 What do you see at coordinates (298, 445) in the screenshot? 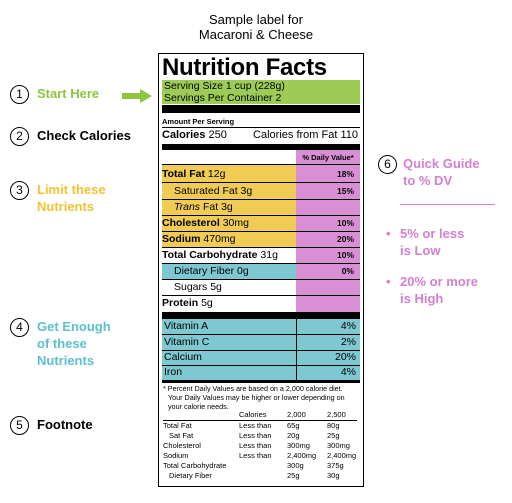
I see `footnote-table-cell: 300mg` at bounding box center [298, 445].